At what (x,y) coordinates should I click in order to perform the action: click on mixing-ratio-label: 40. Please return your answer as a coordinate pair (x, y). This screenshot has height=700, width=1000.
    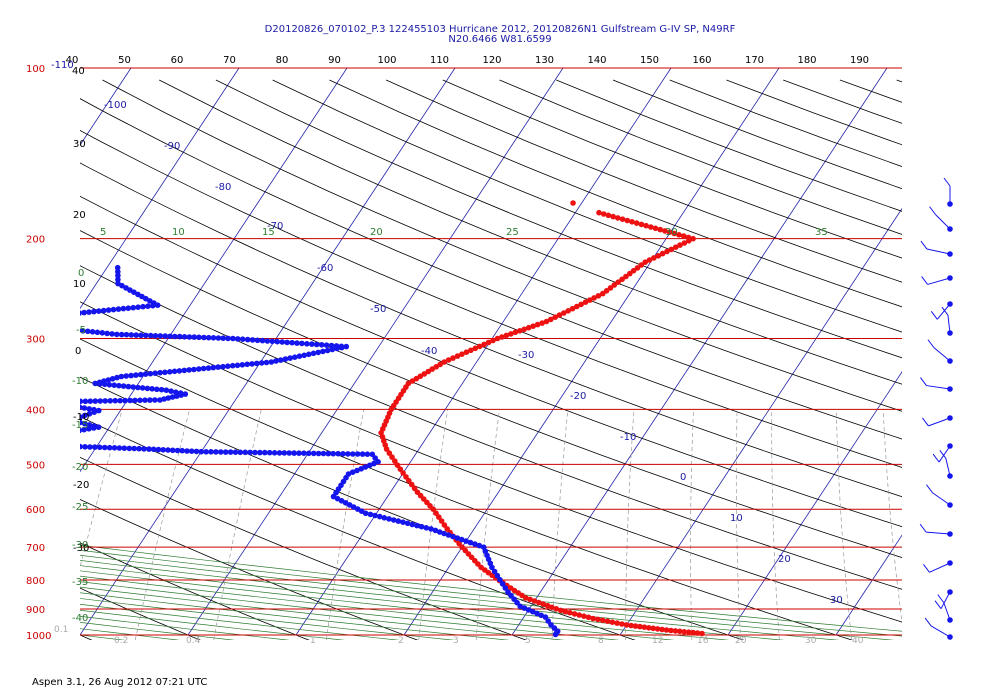
    Looking at the image, I should click on (858, 641).